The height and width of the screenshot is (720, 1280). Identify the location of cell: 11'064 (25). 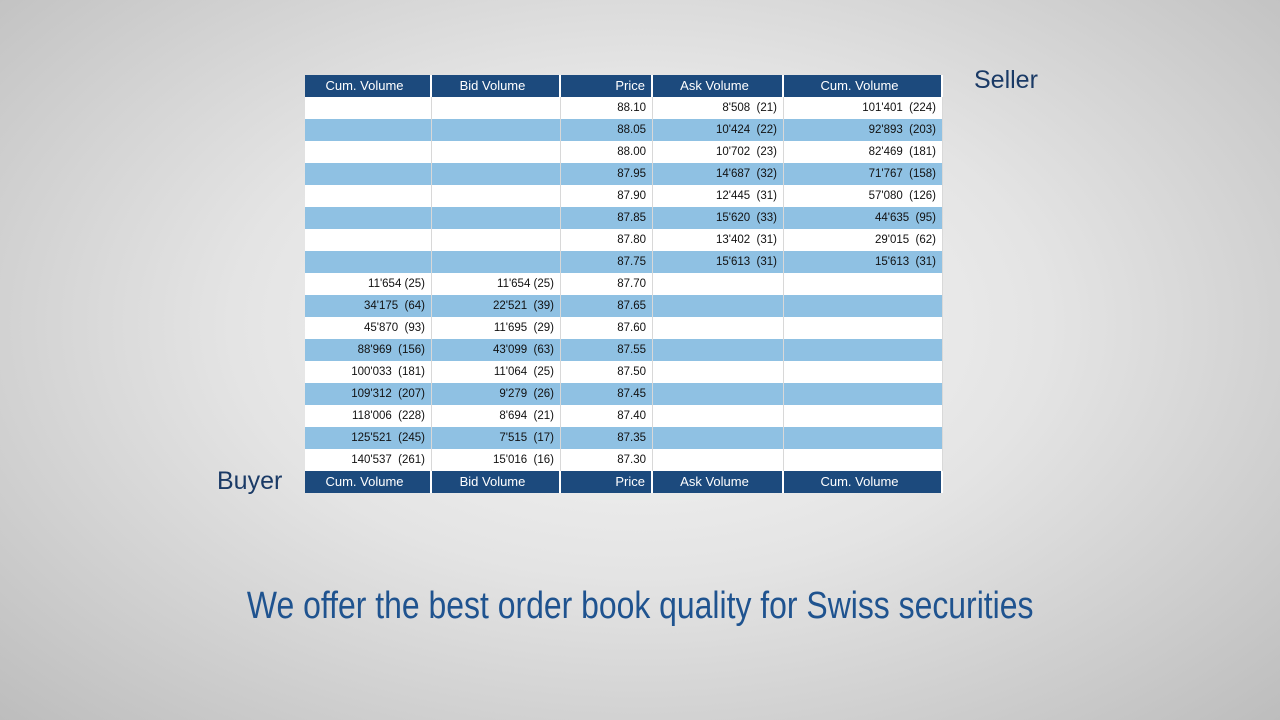
(496, 372).